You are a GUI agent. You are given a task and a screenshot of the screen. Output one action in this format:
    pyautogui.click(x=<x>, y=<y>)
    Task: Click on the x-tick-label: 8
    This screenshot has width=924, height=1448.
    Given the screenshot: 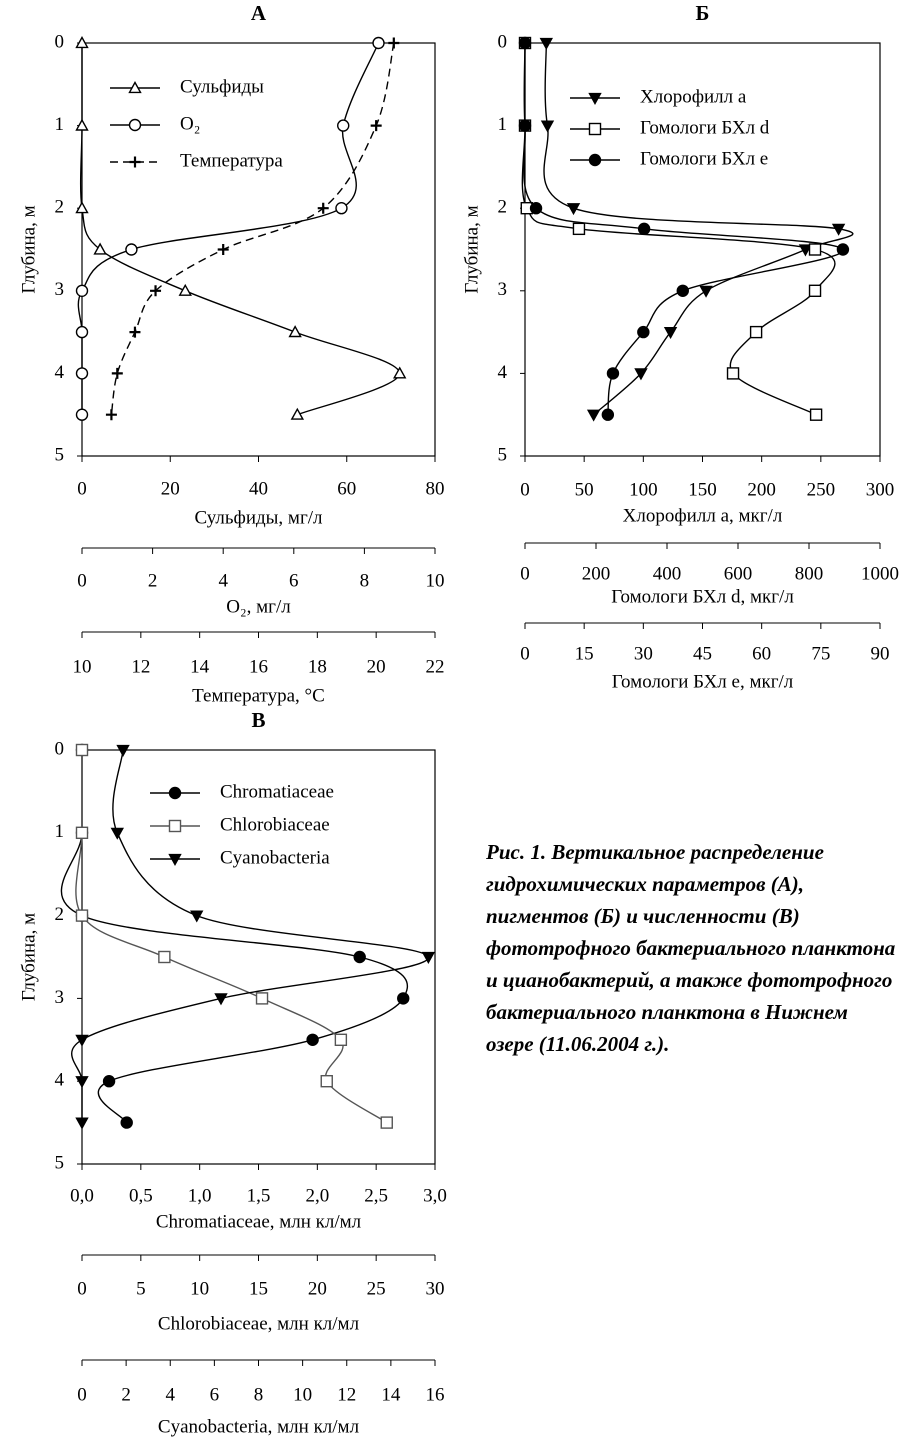 What is the action you would take?
    pyautogui.click(x=259, y=1394)
    